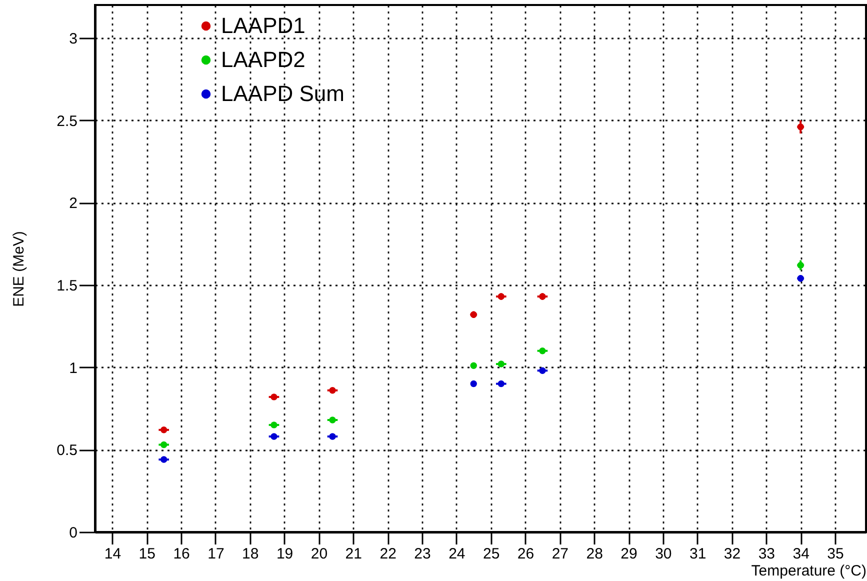 This screenshot has width=867, height=581. I want to click on x-tick-label: 34, so click(801, 554).